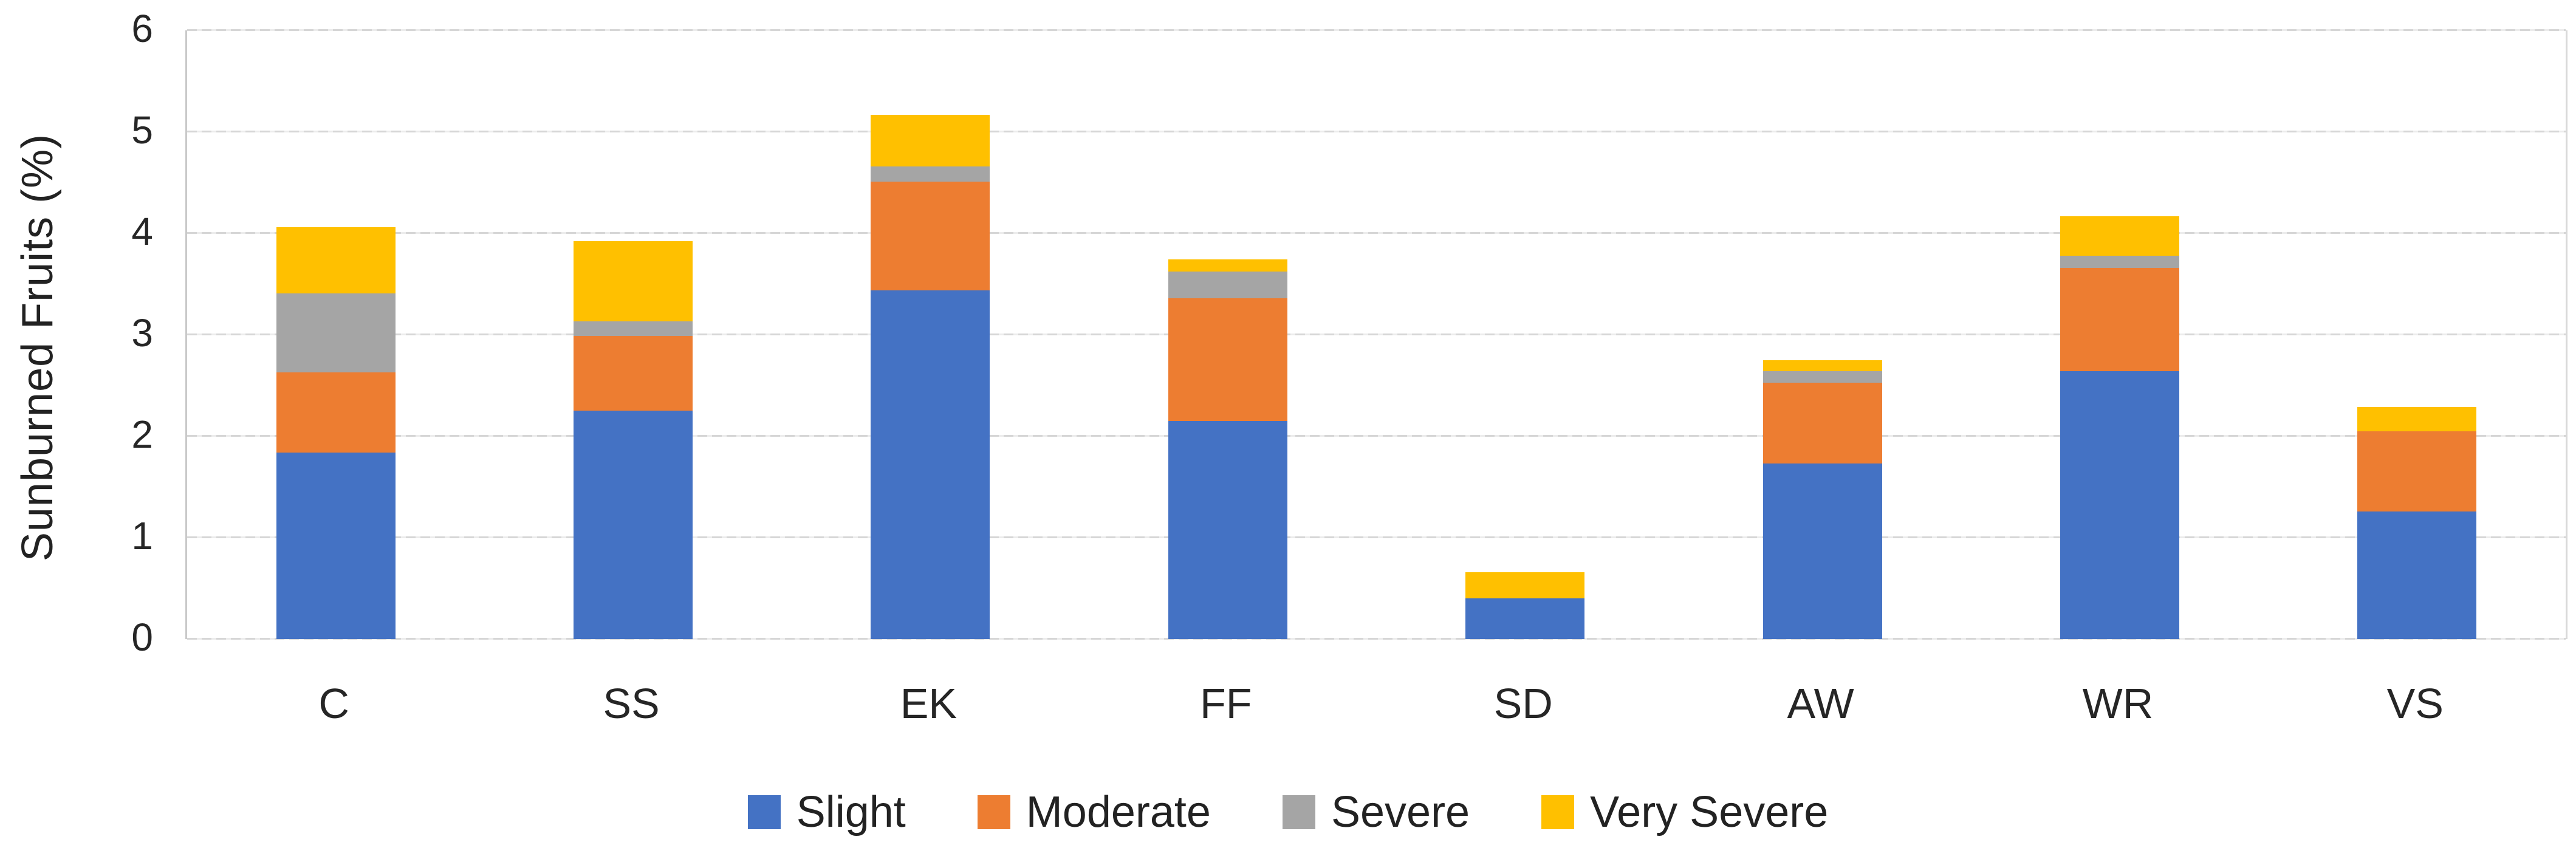 The height and width of the screenshot is (862, 2576). I want to click on legend-item-very-severe: Very Severe, so click(1684, 812).